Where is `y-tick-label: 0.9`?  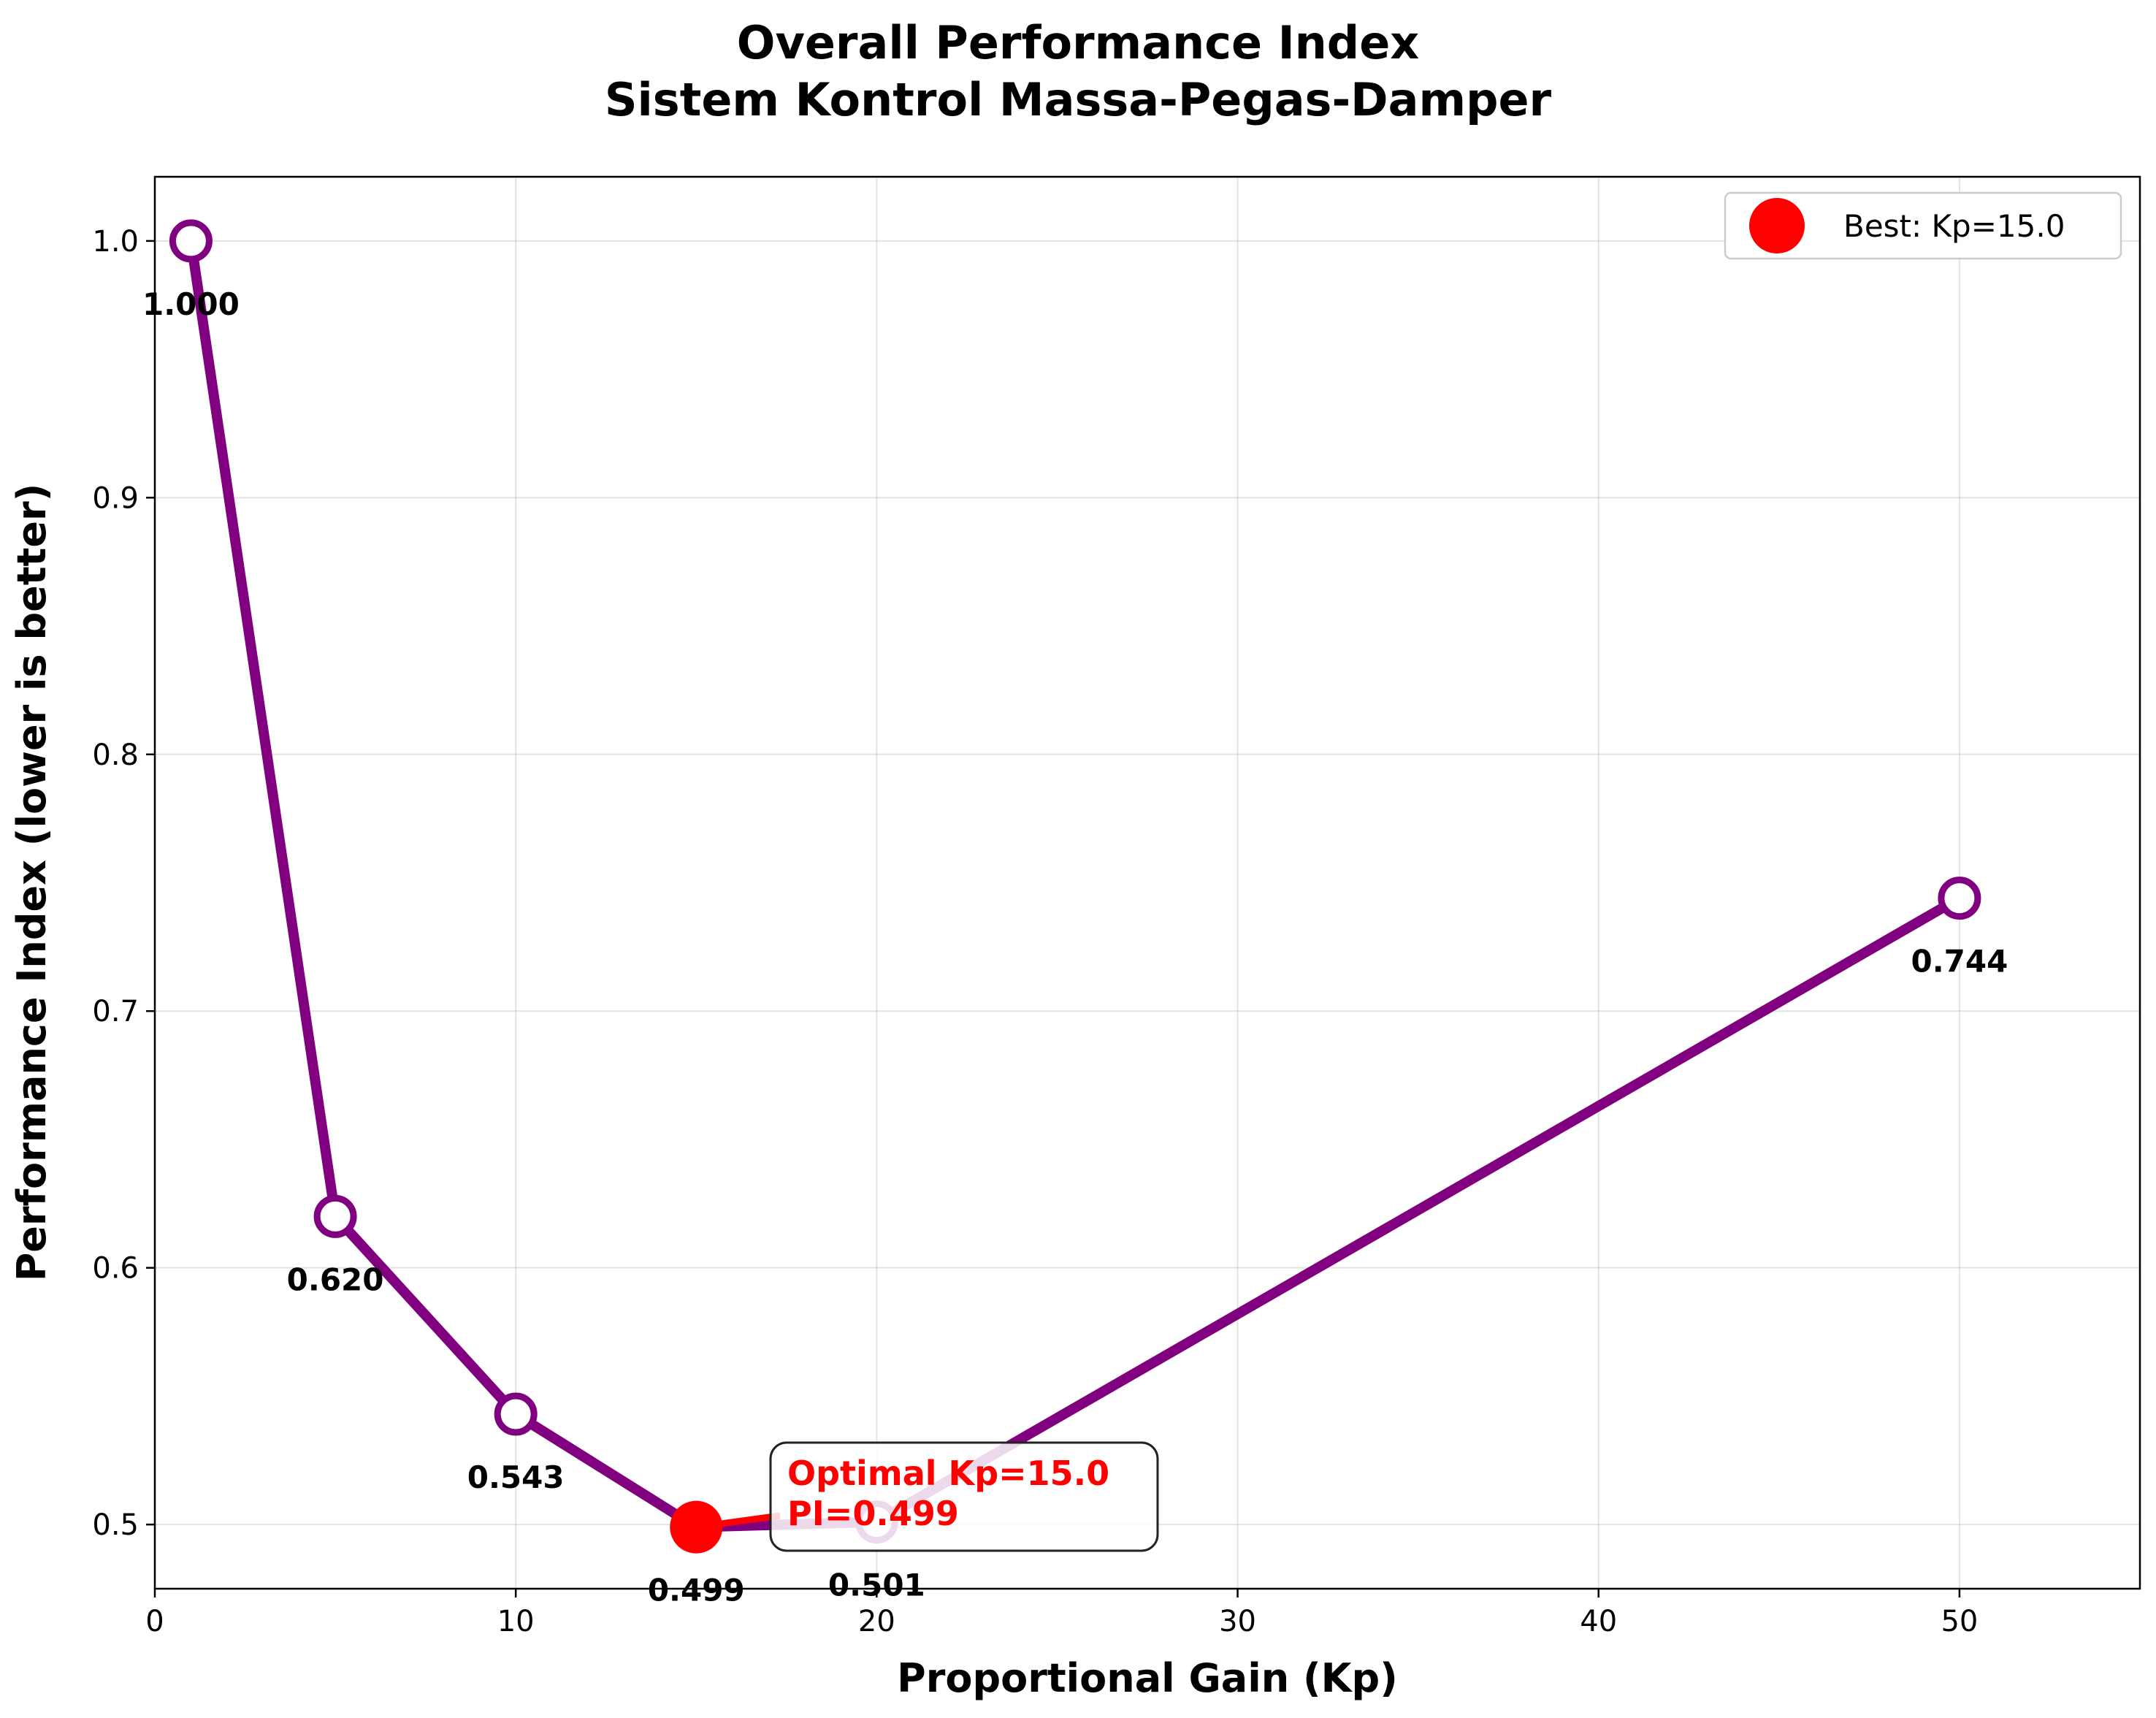 y-tick-label: 0.9 is located at coordinates (116, 498).